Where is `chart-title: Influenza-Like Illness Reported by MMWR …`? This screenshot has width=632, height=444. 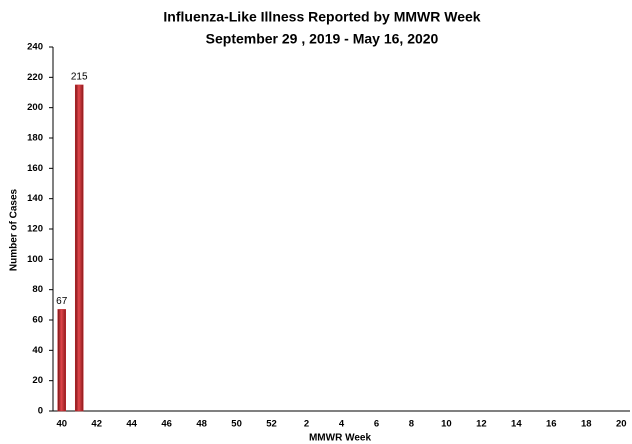 chart-title: Influenza-Like Illness Reported by MMWR … is located at coordinates (321, 17).